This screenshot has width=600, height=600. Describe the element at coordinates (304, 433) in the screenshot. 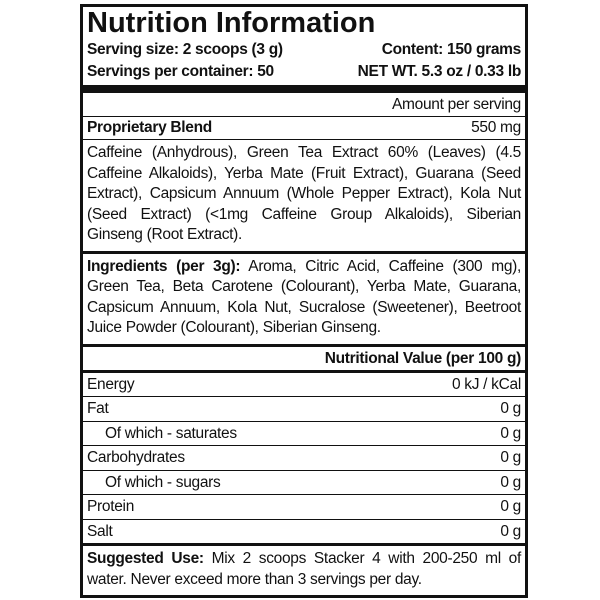

I see `nutrition-row: Of which - saturates 0 g` at that location.